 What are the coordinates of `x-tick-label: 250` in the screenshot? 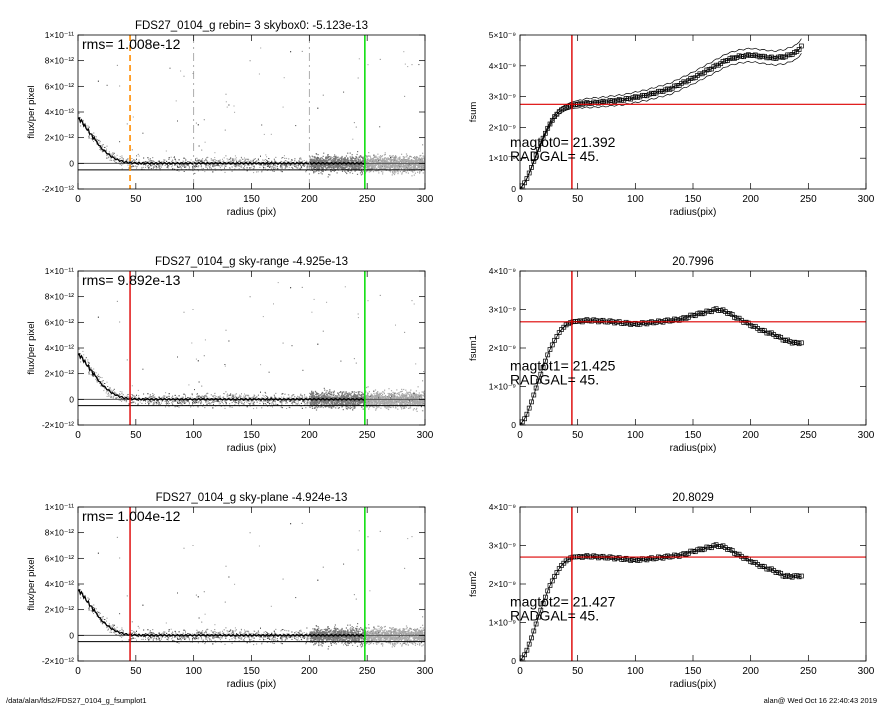 It's located at (808, 199).